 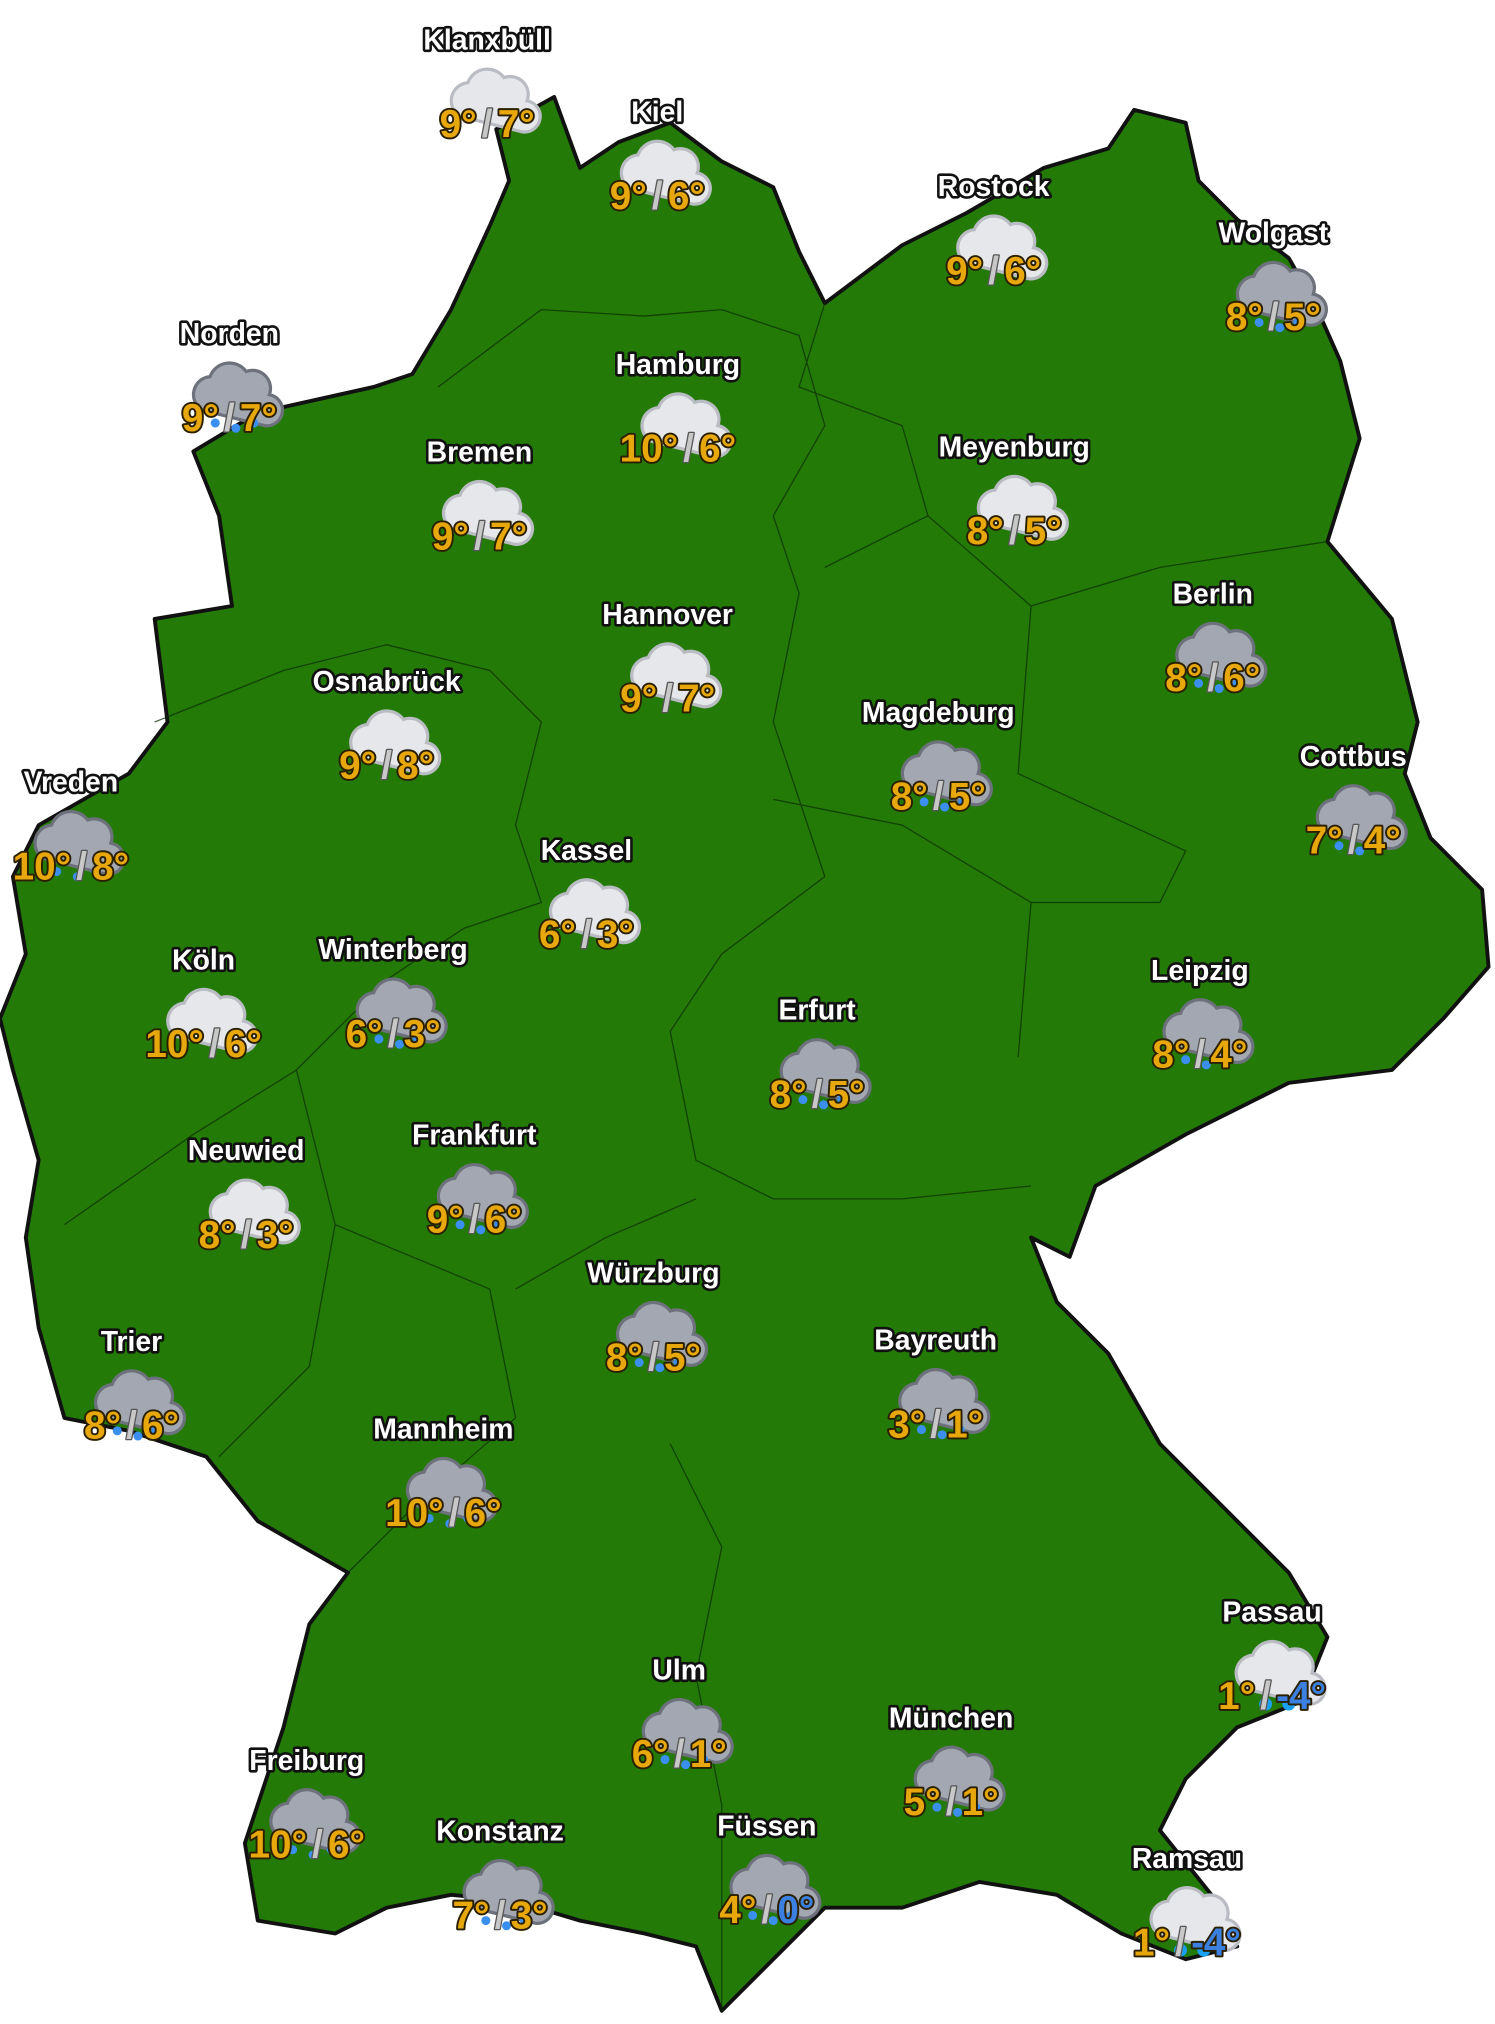 What do you see at coordinates (1200, 971) in the screenshot?
I see `city-name: Leipzig` at bounding box center [1200, 971].